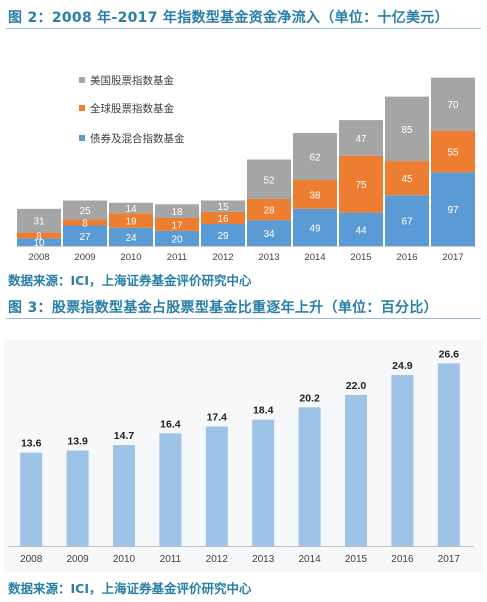  What do you see at coordinates (39, 222) in the screenshot?
I see `data-label-2008-s2: 31` at bounding box center [39, 222].